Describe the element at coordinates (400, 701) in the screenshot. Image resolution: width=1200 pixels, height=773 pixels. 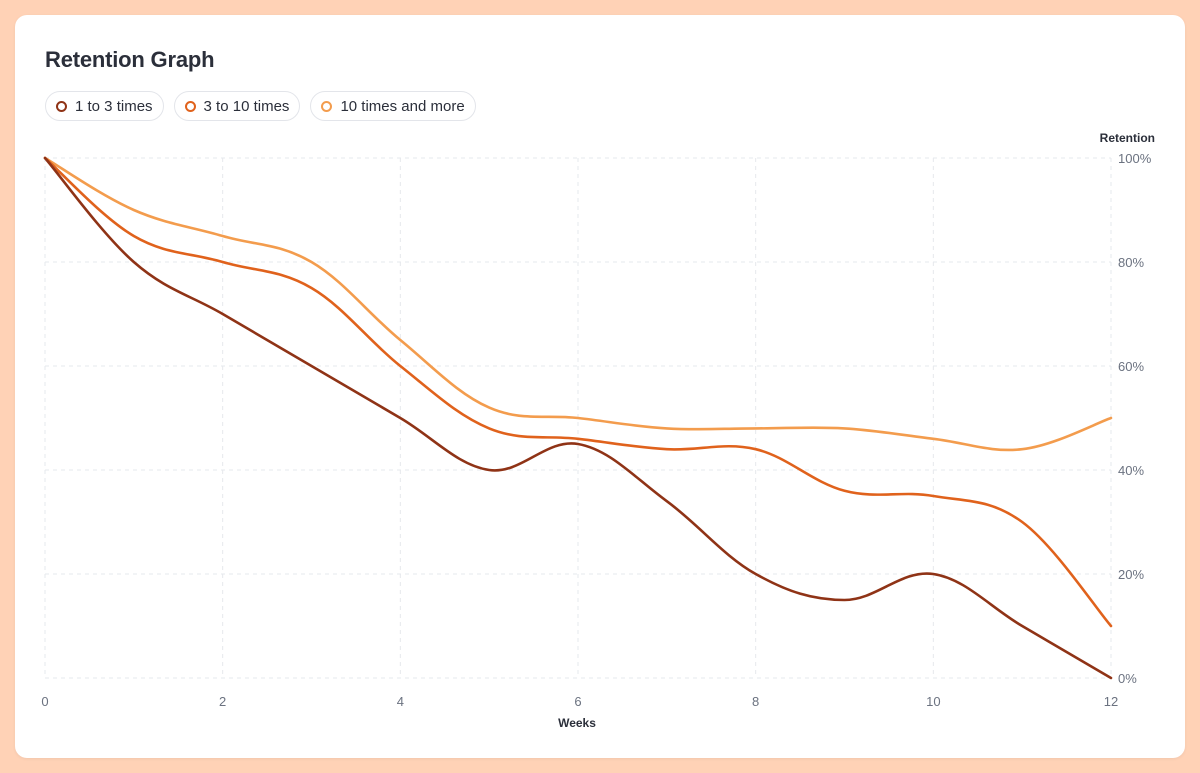
I see `x-tick-label: 4` at that location.